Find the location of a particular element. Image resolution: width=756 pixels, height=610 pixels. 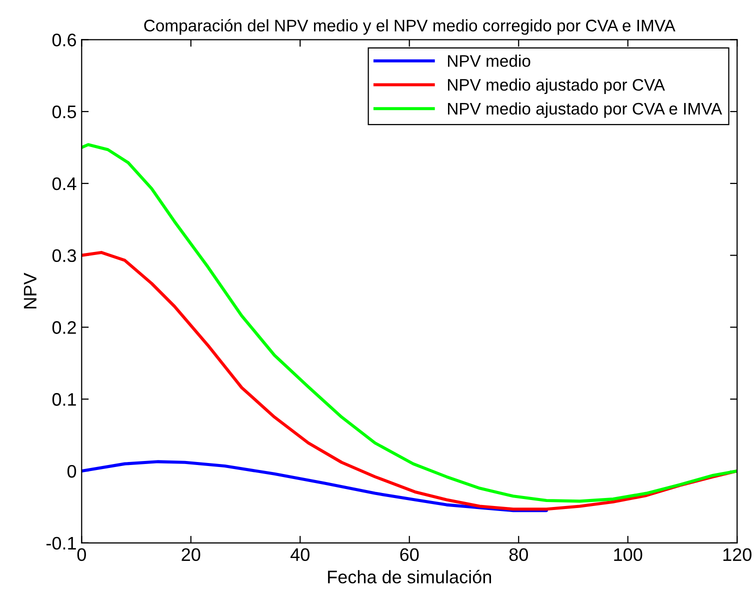

x-tick-label: 80 is located at coordinates (518, 555).